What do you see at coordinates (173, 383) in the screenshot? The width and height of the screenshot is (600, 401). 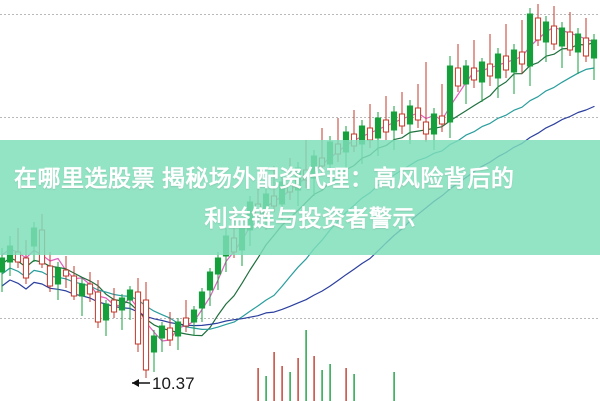 I see `price-annotation-label: 10.37` at bounding box center [173, 383].